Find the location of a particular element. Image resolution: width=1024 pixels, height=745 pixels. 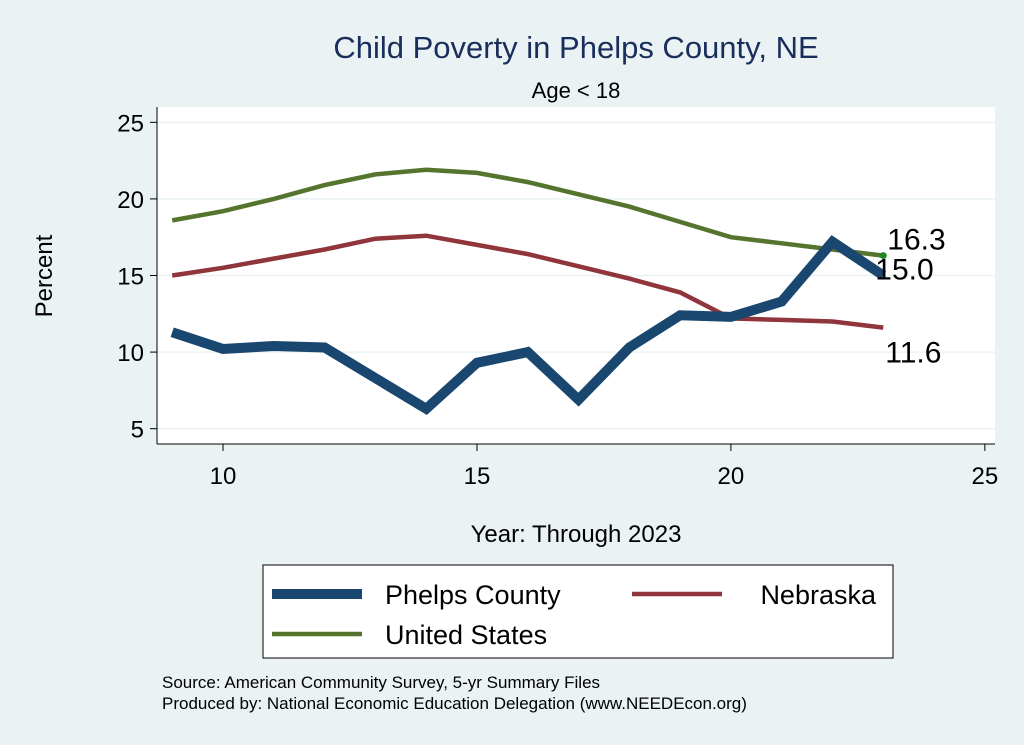

y-tick-label: 15 is located at coordinates (130, 277).